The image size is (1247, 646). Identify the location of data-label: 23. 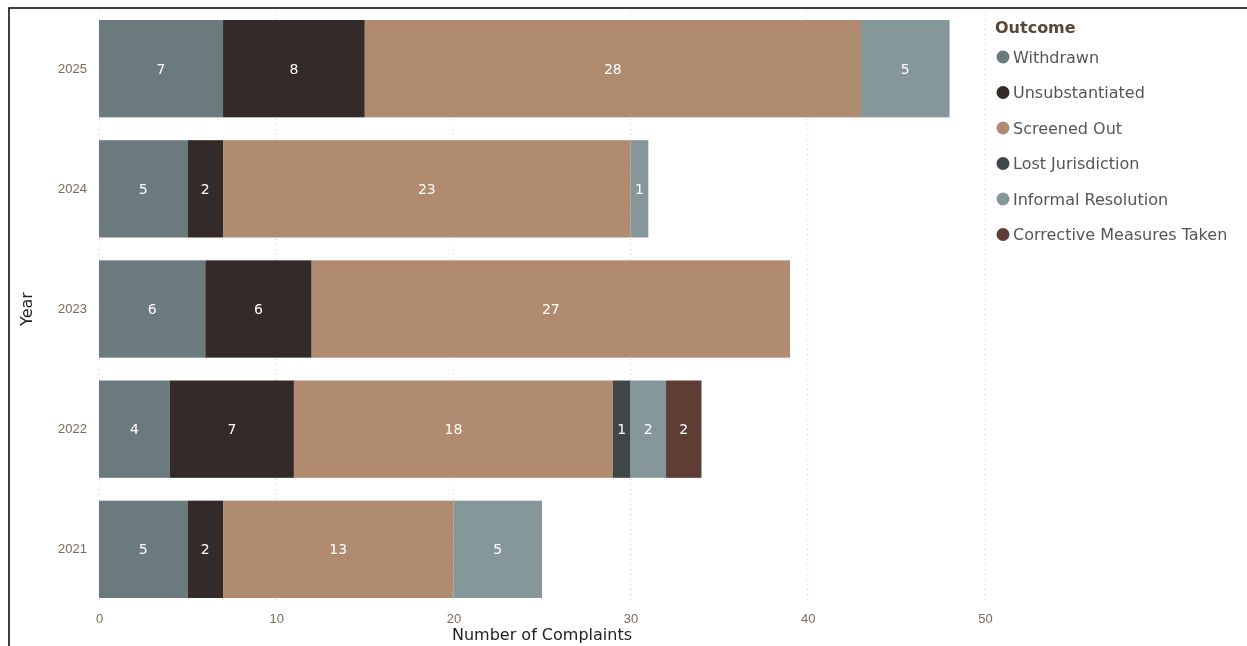
(426, 188).